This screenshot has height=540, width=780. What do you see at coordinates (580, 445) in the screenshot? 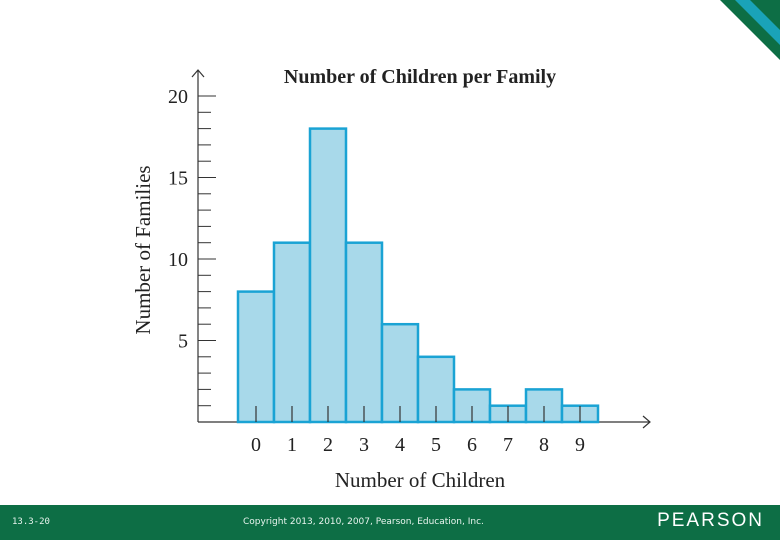
I see `x-tick-label: 9` at bounding box center [580, 445].